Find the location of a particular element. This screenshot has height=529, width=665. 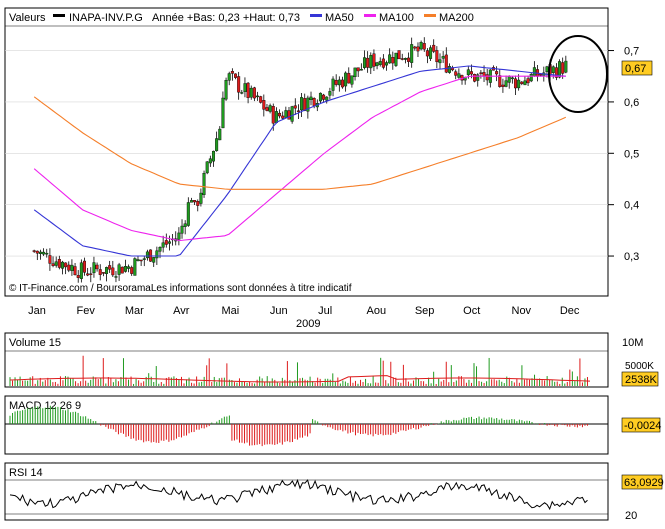

month-label: Fev is located at coordinates (86, 311).